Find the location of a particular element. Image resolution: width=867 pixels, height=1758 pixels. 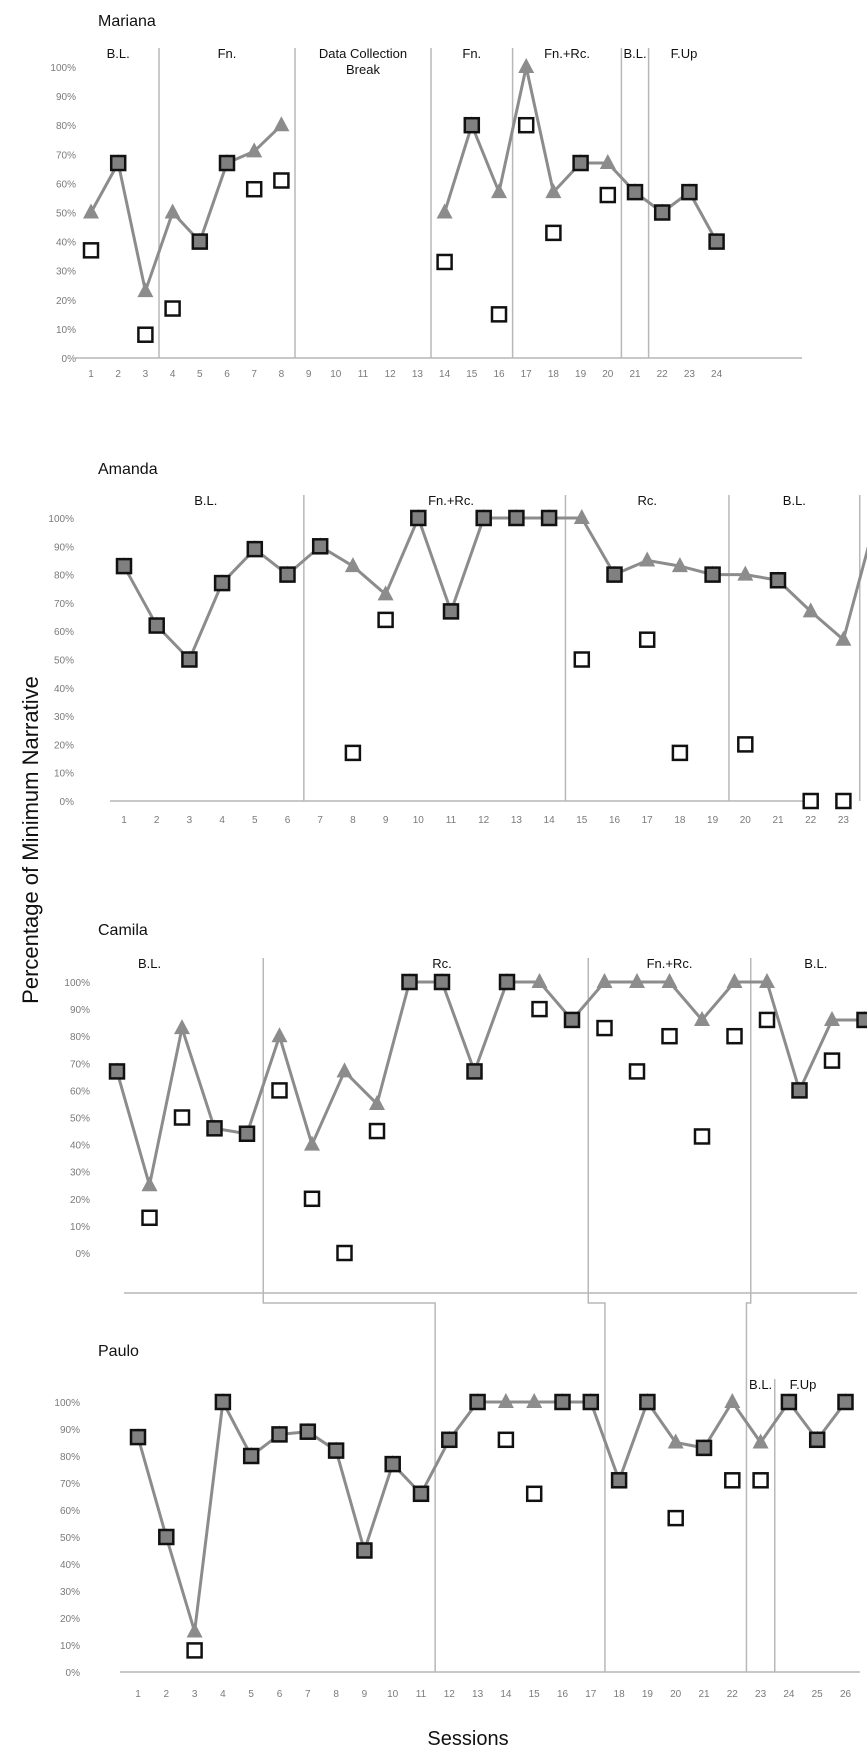

x-tick-label: 1 is located at coordinates (91, 374).